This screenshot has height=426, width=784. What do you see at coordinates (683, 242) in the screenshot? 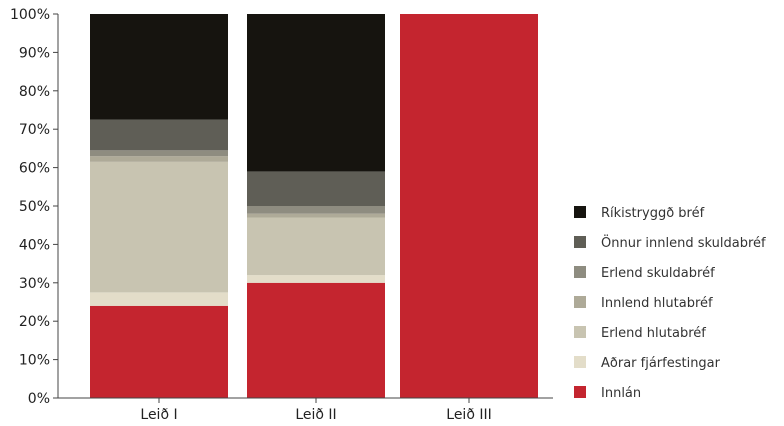
I see `legend-label: Önnur innlend skuldabréf` at bounding box center [683, 242].